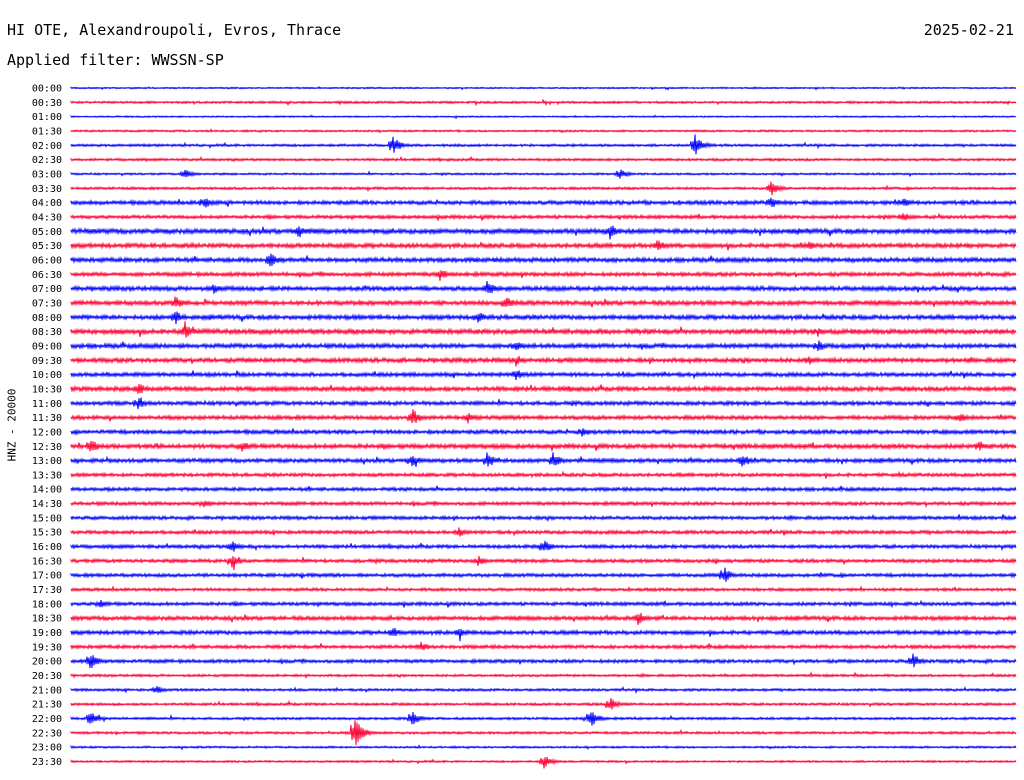 The height and width of the screenshot is (780, 1024). I want to click on time-tick-label: 21:30, so click(47, 705).